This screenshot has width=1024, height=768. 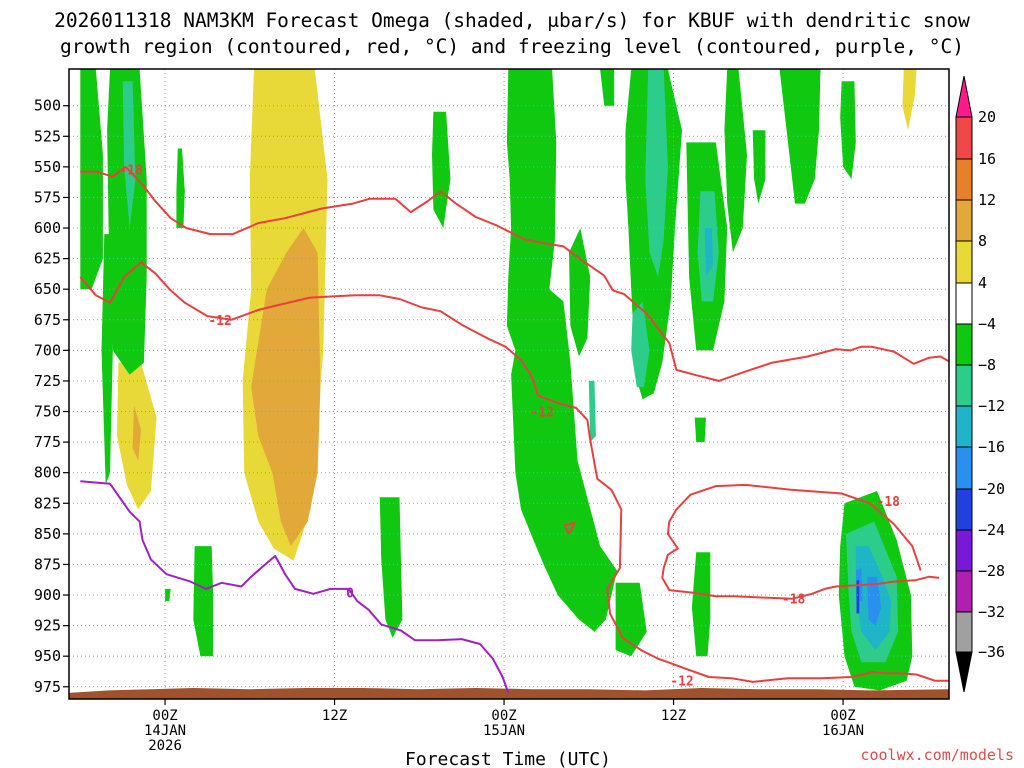 What do you see at coordinates (47, 595) in the screenshot?
I see `y-tick-label-900: 900` at bounding box center [47, 595].